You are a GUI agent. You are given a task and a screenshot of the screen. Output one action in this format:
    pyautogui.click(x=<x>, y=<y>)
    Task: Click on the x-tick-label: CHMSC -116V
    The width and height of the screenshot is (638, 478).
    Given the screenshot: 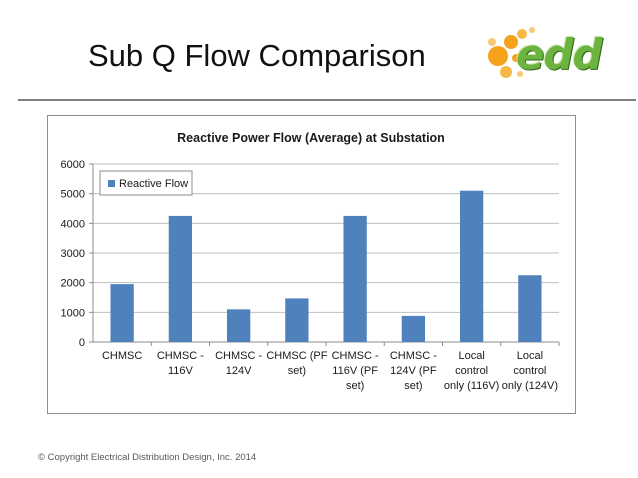 What is the action you would take?
    pyautogui.click(x=180, y=363)
    